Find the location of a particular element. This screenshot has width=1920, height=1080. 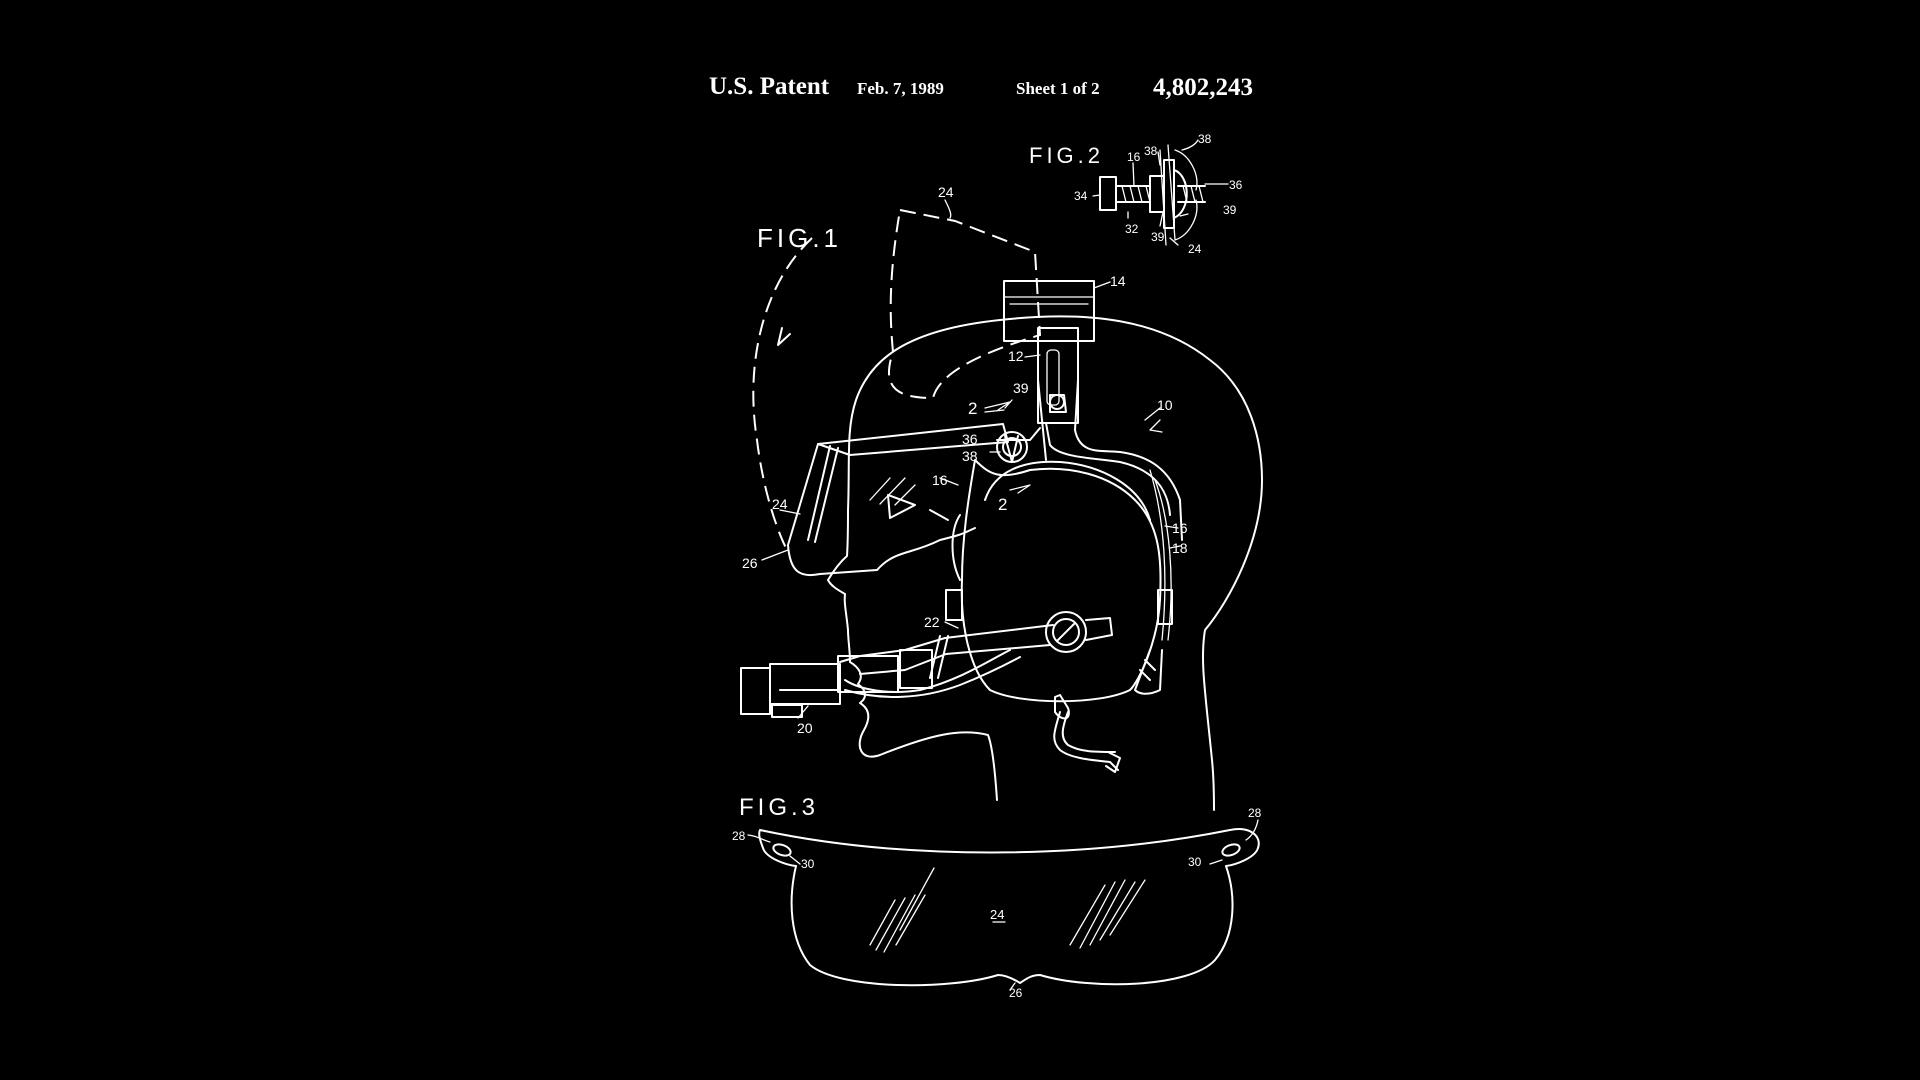

ref-2-upper: 2 is located at coordinates (972, 408).